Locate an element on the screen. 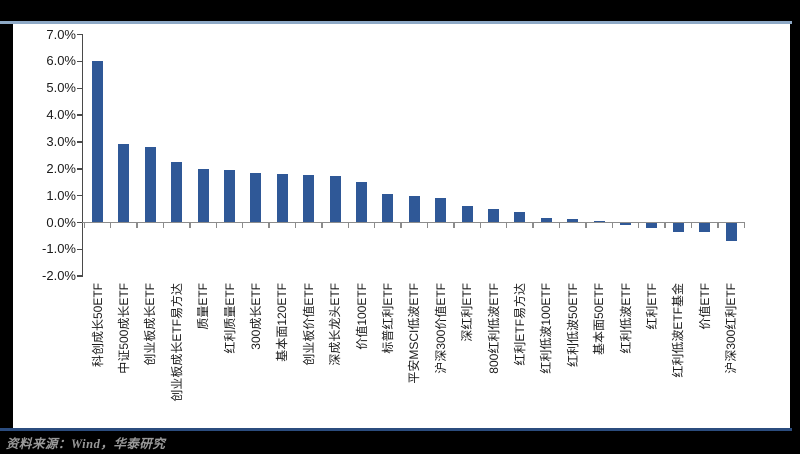 This screenshot has width=800, height=454. x-axis-category-label: 基本面120ETF is located at coordinates (282, 322).